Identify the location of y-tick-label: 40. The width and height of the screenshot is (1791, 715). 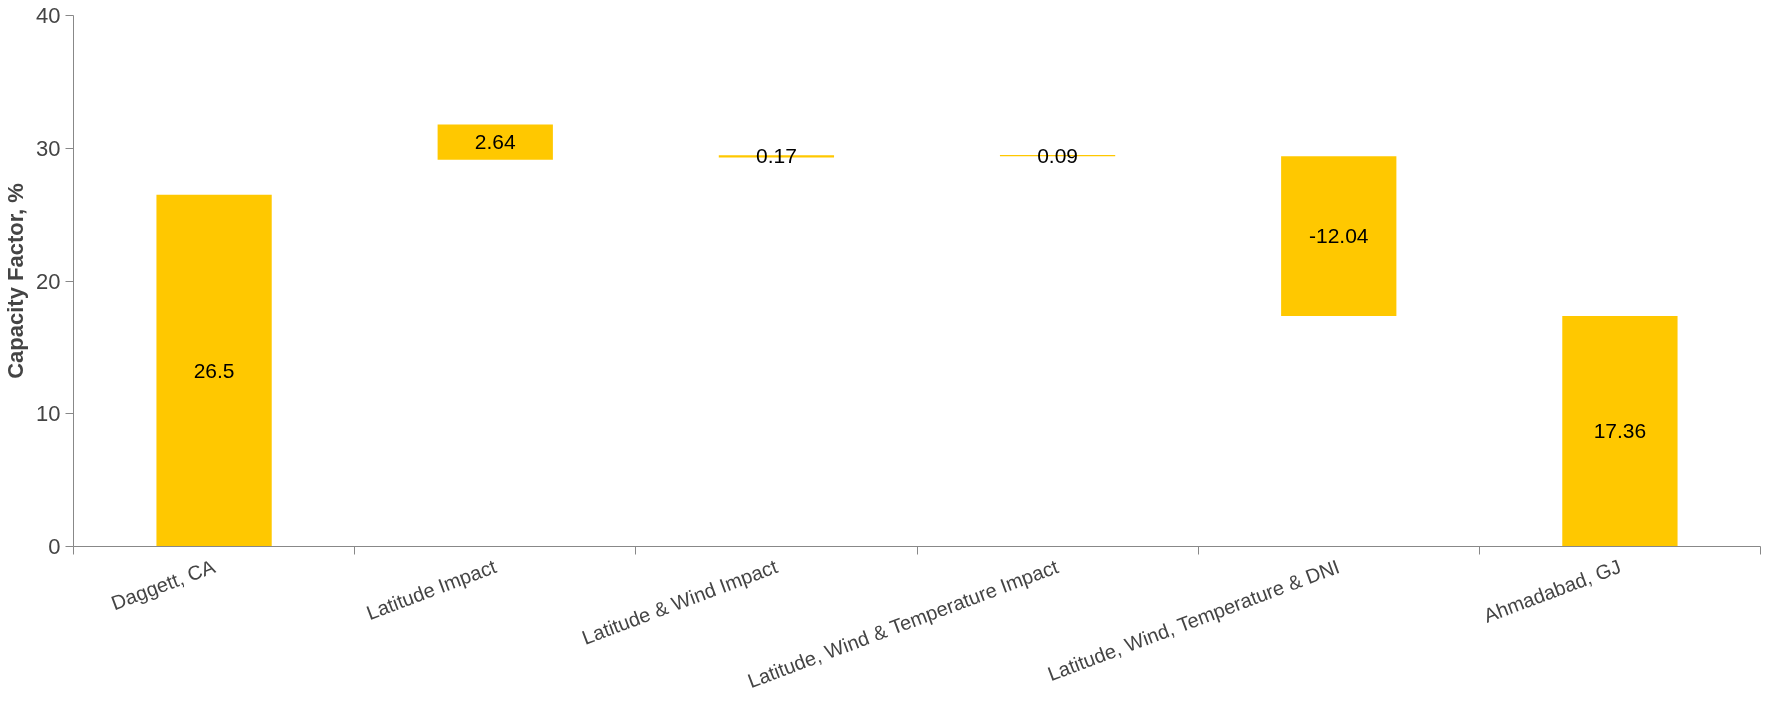
(48, 15).